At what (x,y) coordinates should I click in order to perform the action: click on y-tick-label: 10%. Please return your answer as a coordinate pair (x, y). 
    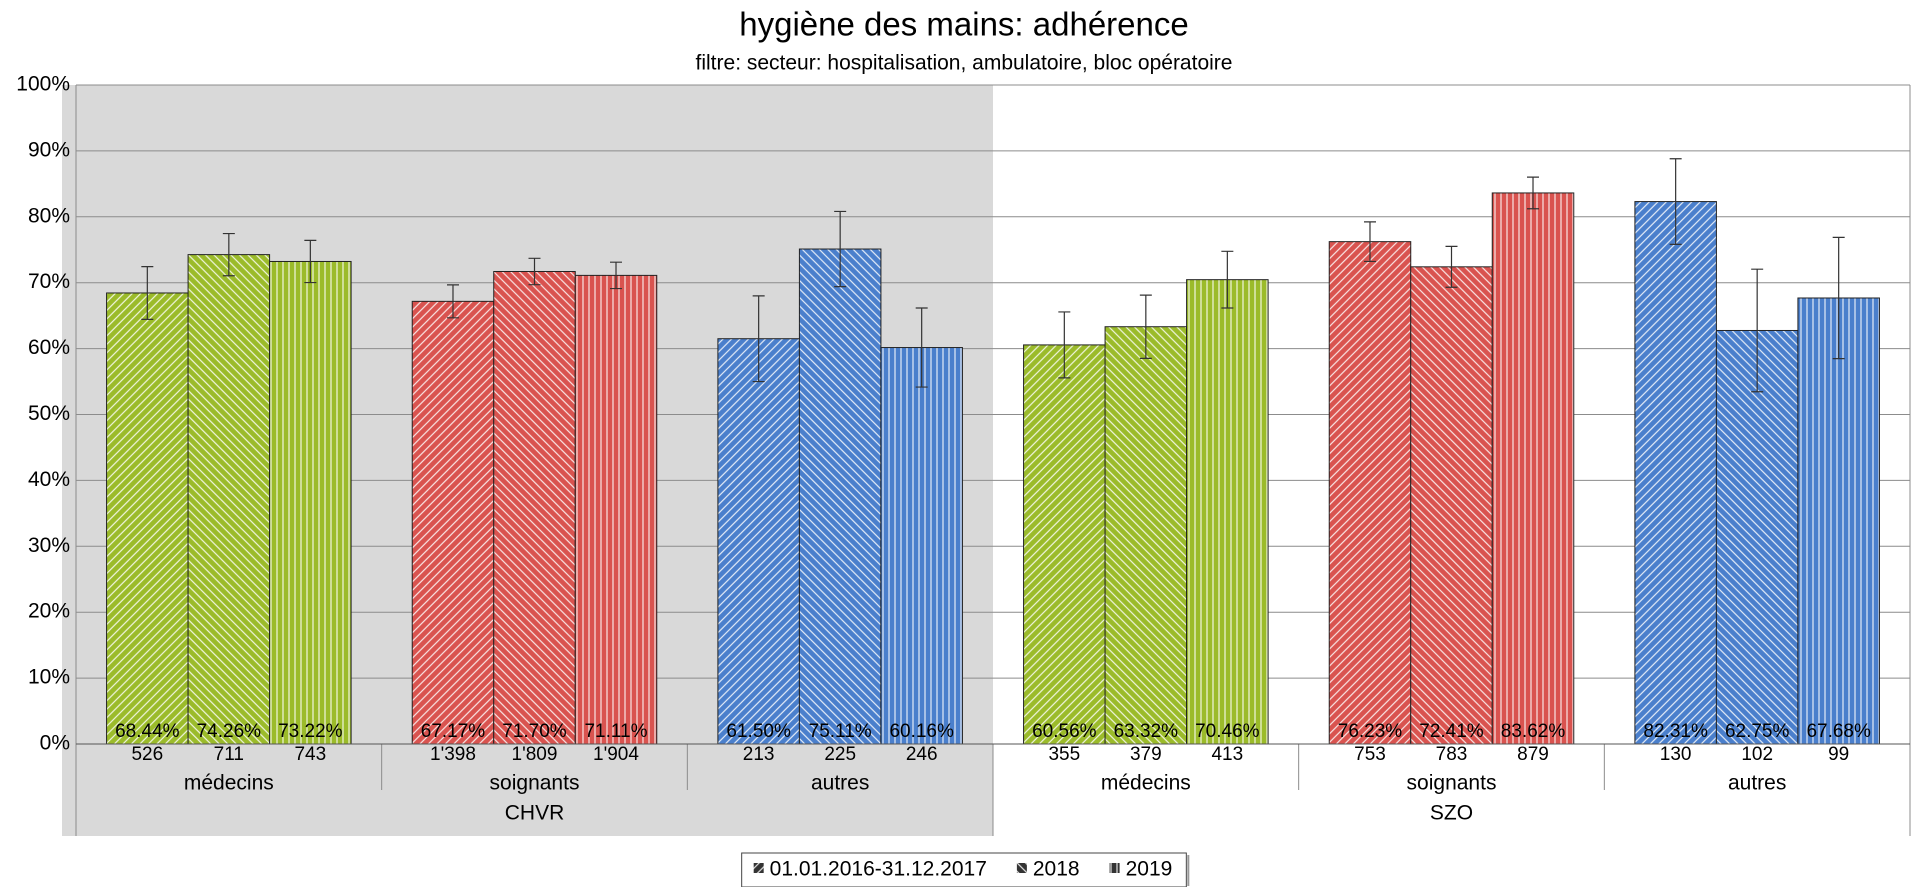
    Looking at the image, I should click on (49, 677).